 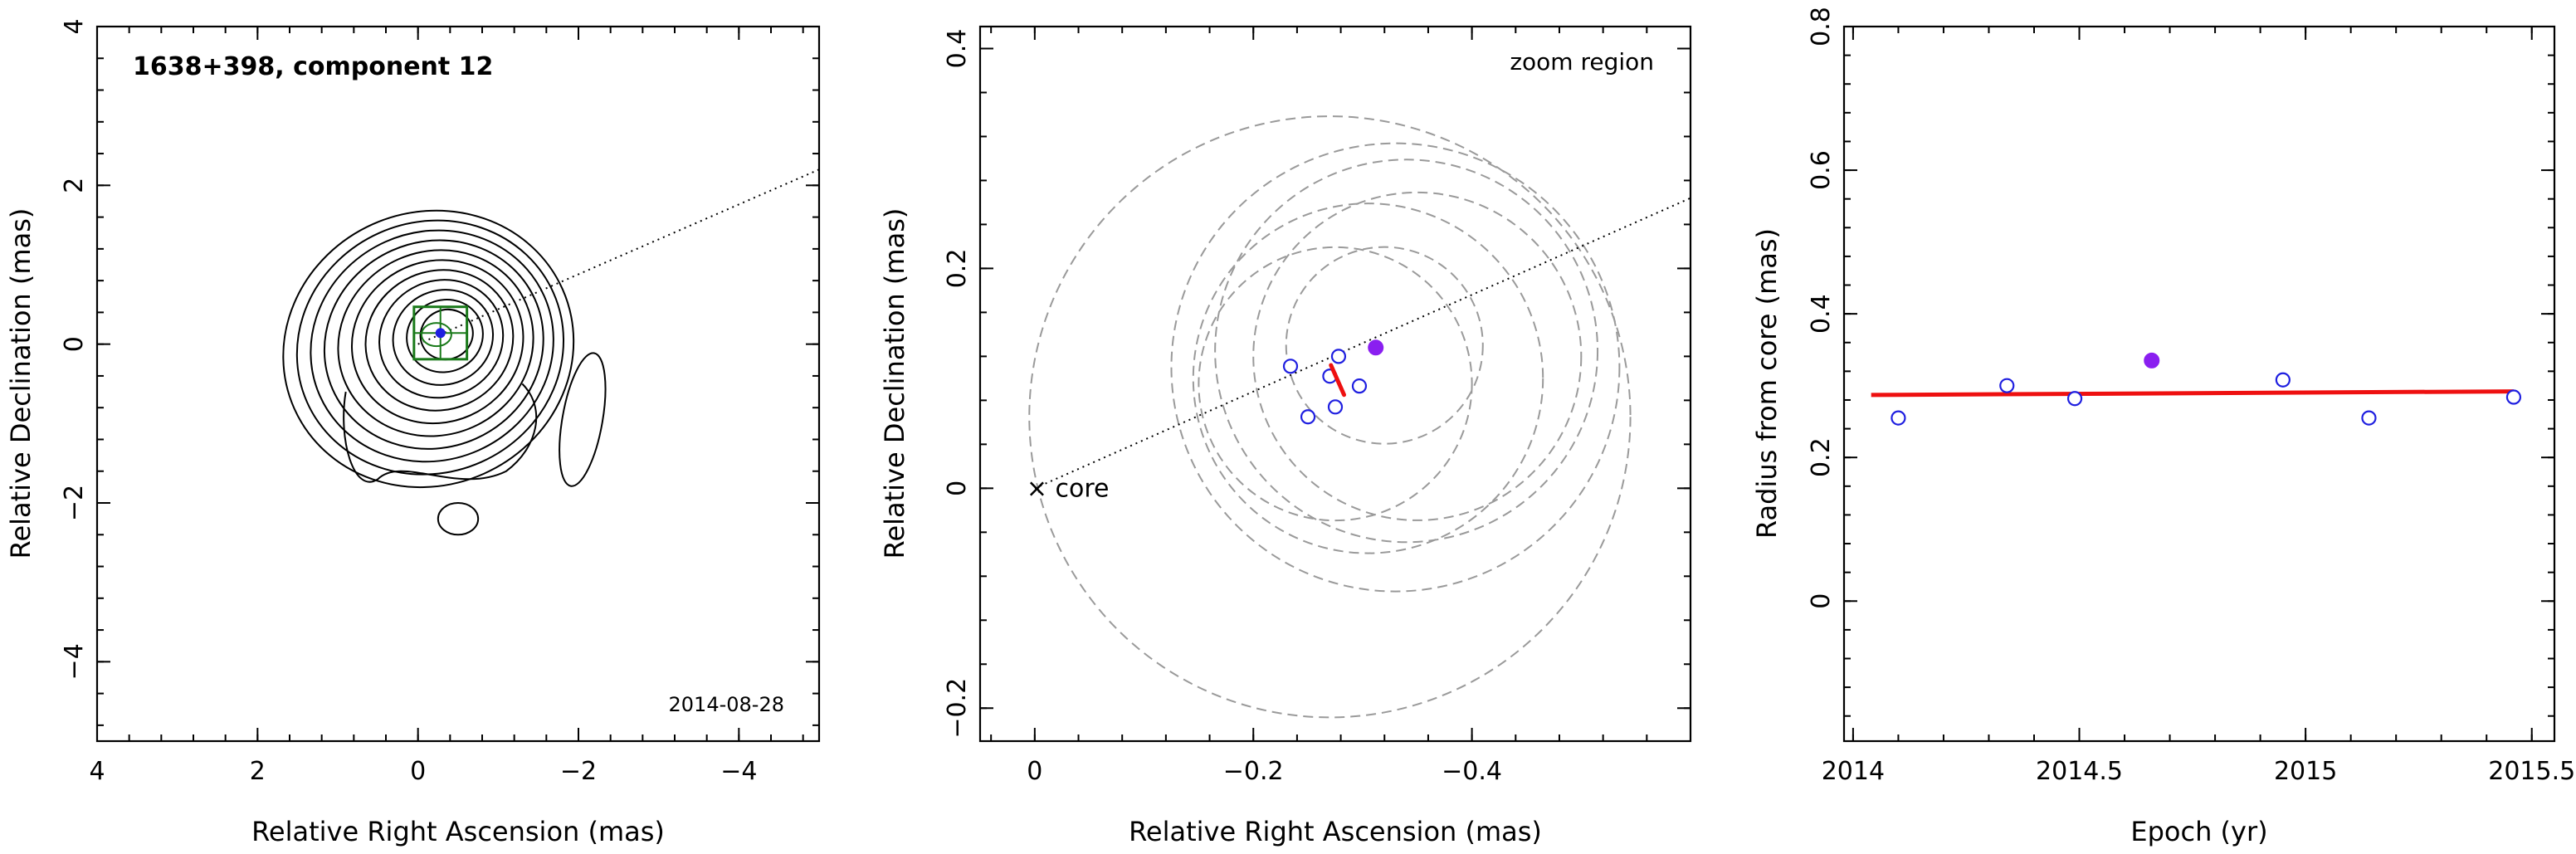 I want to click on radius-ytick-label: 0.6, so click(x=1822, y=170).